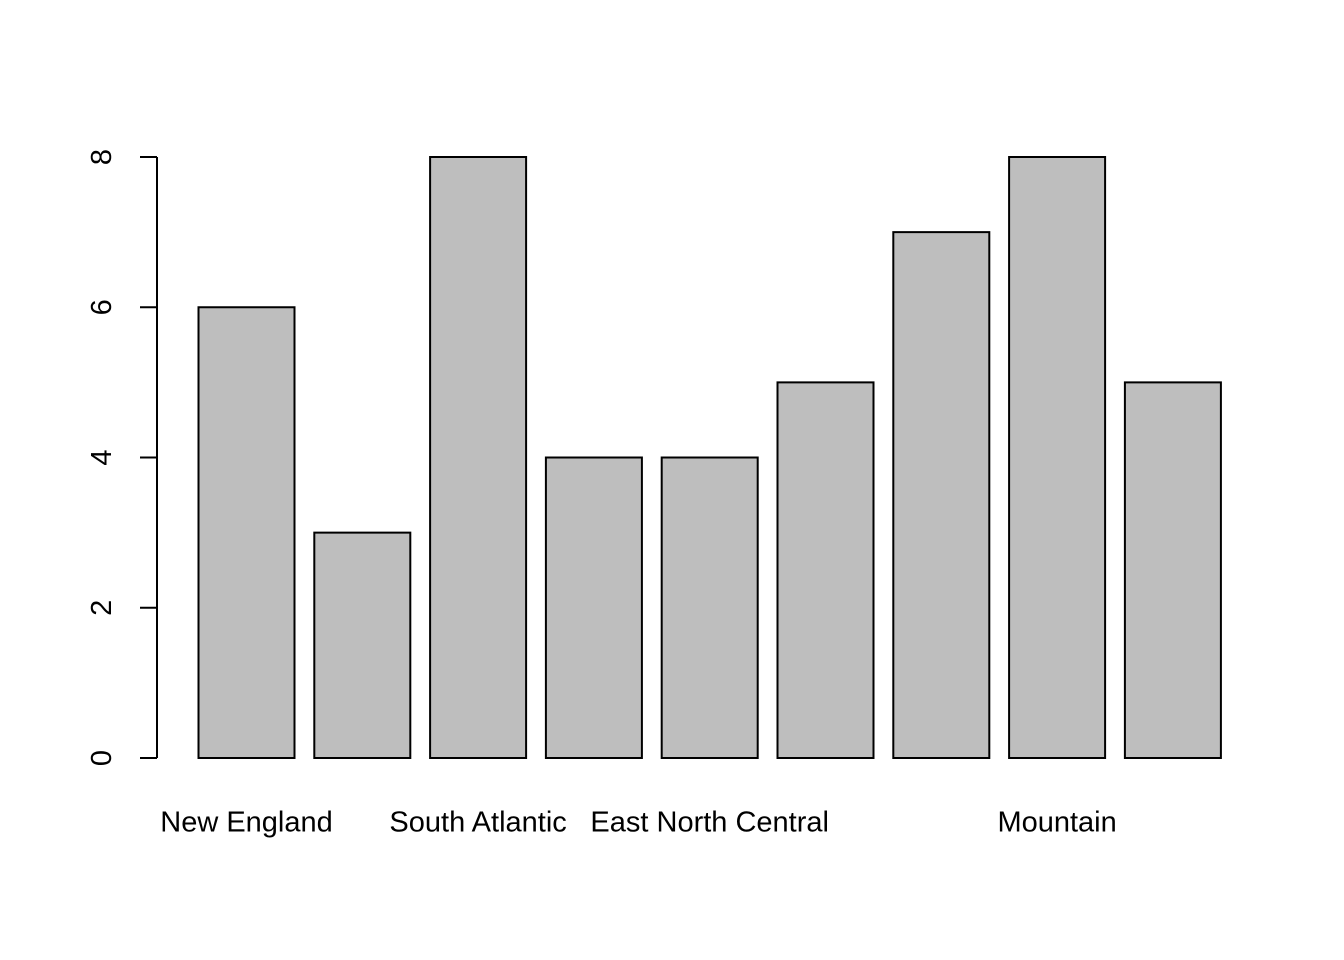  I want to click on y-tick-label: 0, so click(102, 758).